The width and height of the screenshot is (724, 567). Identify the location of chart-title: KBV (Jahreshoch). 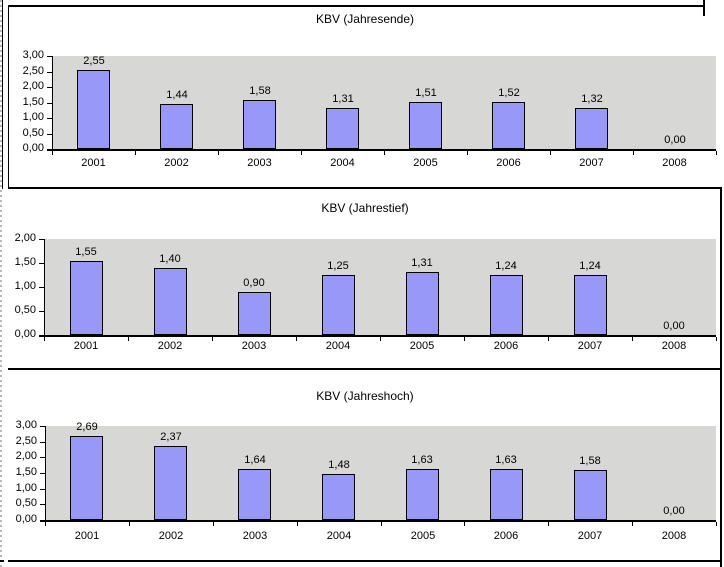
(365, 396).